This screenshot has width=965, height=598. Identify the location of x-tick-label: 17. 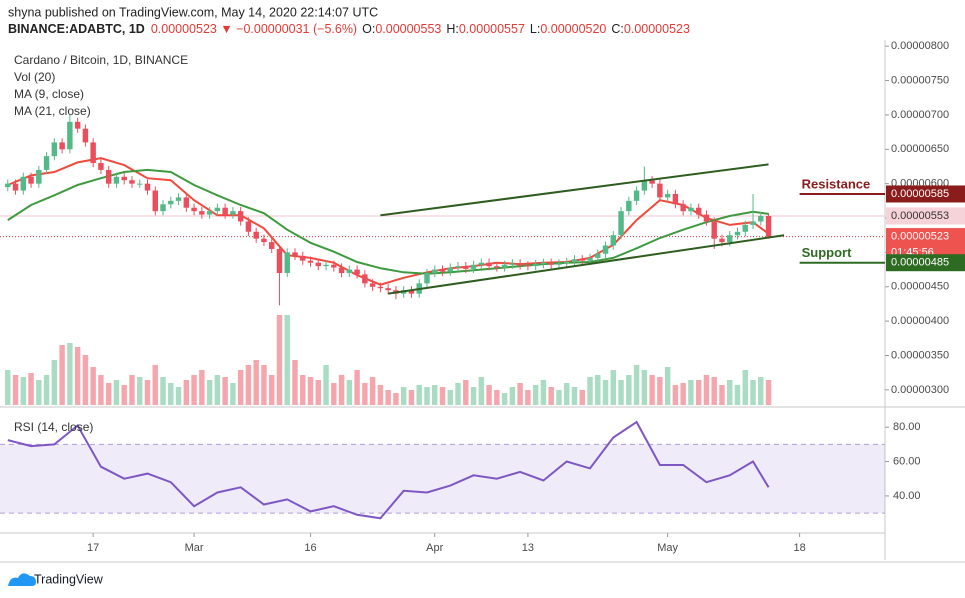
(93, 548).